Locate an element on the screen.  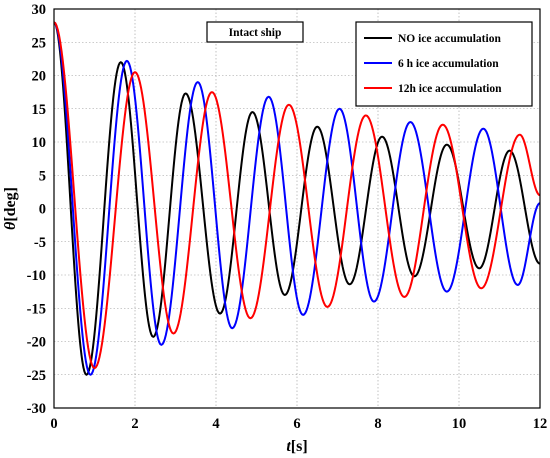
x-tick-label: 4 is located at coordinates (215, 424).